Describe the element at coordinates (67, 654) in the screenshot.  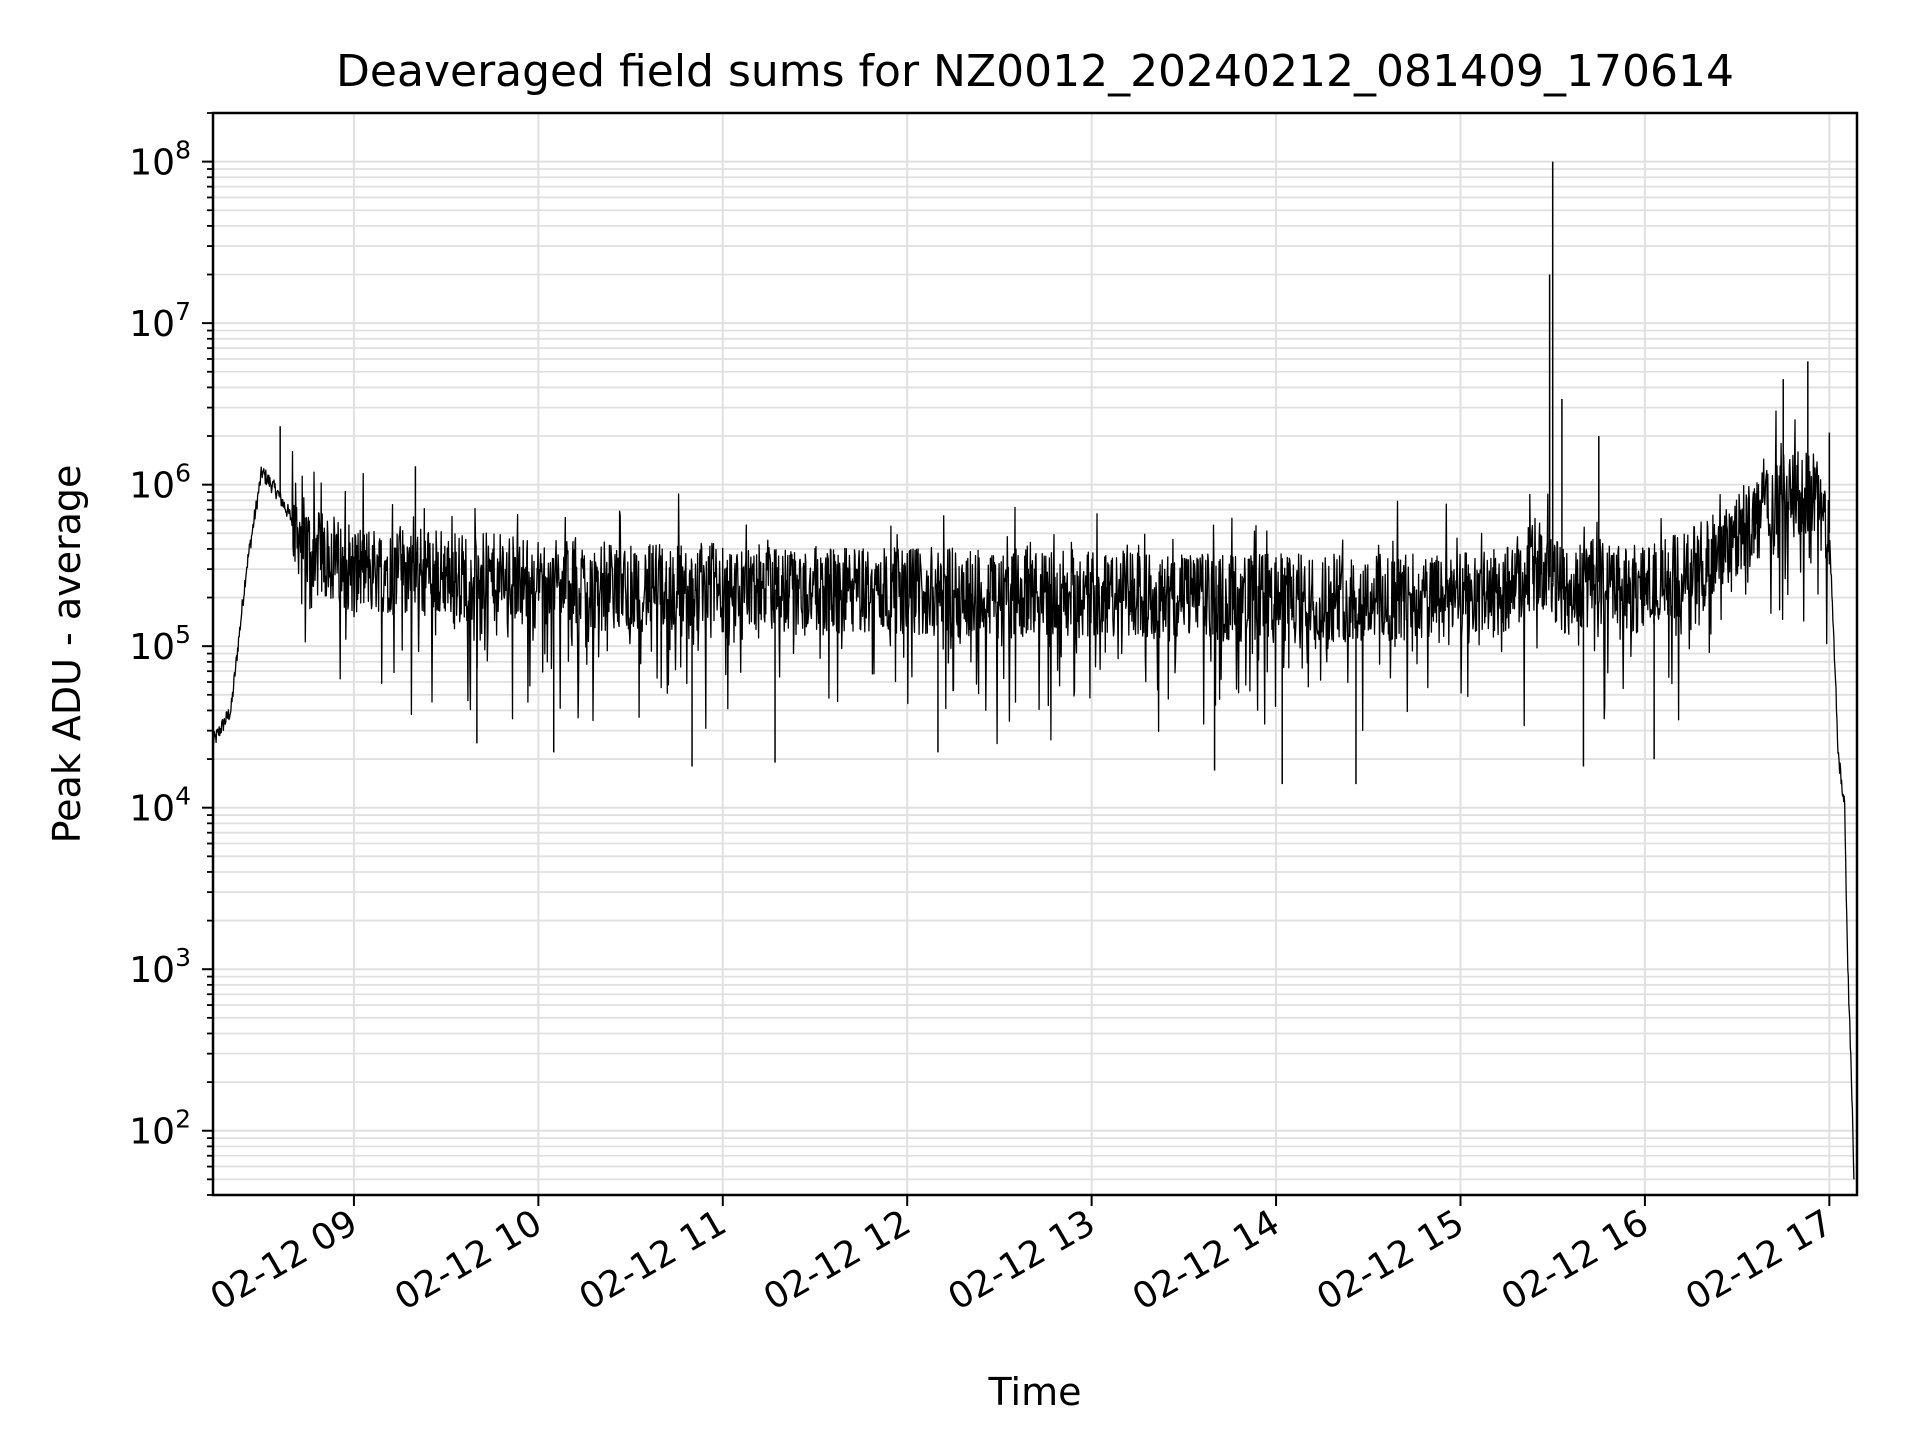
I see `y-axis-label: Peak ADU - average` at that location.